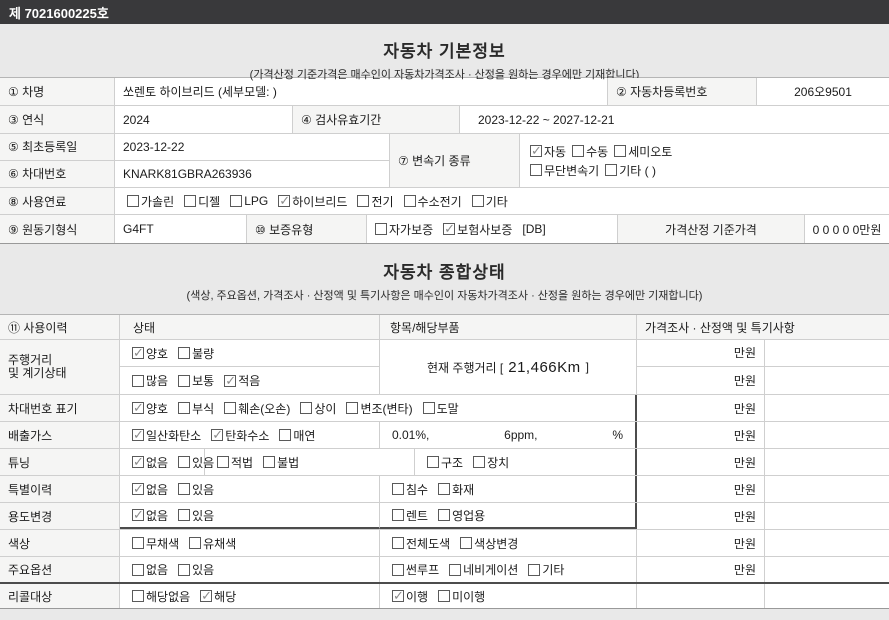 The width and height of the screenshot is (889, 620). What do you see at coordinates (445, 462) in the screenshot?
I see `checkbox-option: 구조` at bounding box center [445, 462].